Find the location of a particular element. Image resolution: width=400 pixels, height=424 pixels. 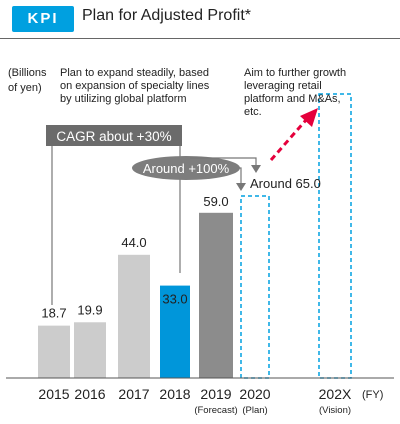

value-label-2016: 19.9 is located at coordinates (89, 309).